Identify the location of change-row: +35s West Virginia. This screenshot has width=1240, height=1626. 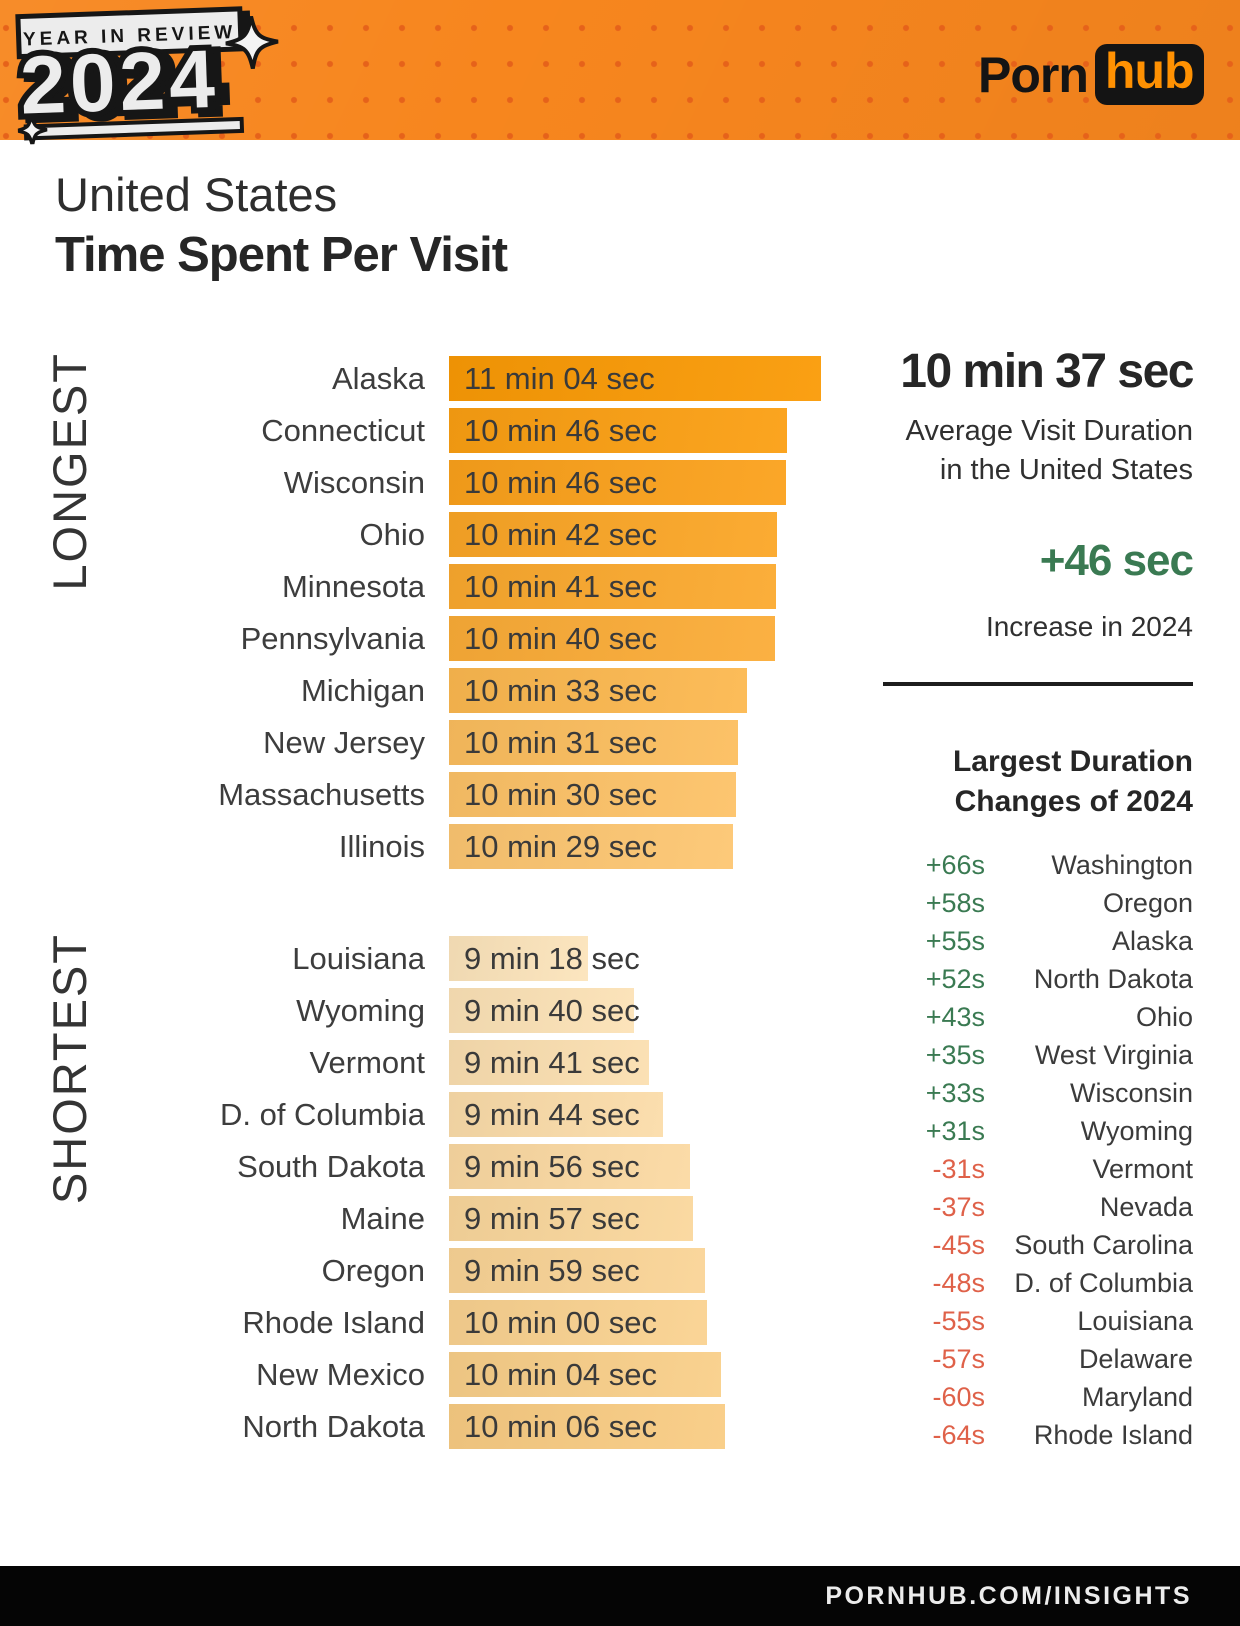
(1034, 1055).